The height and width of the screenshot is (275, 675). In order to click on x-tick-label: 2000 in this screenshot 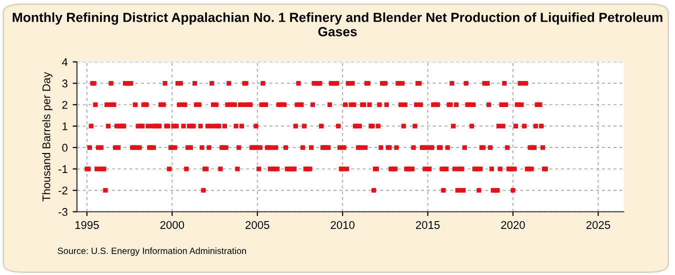, I will do `click(172, 225)`.